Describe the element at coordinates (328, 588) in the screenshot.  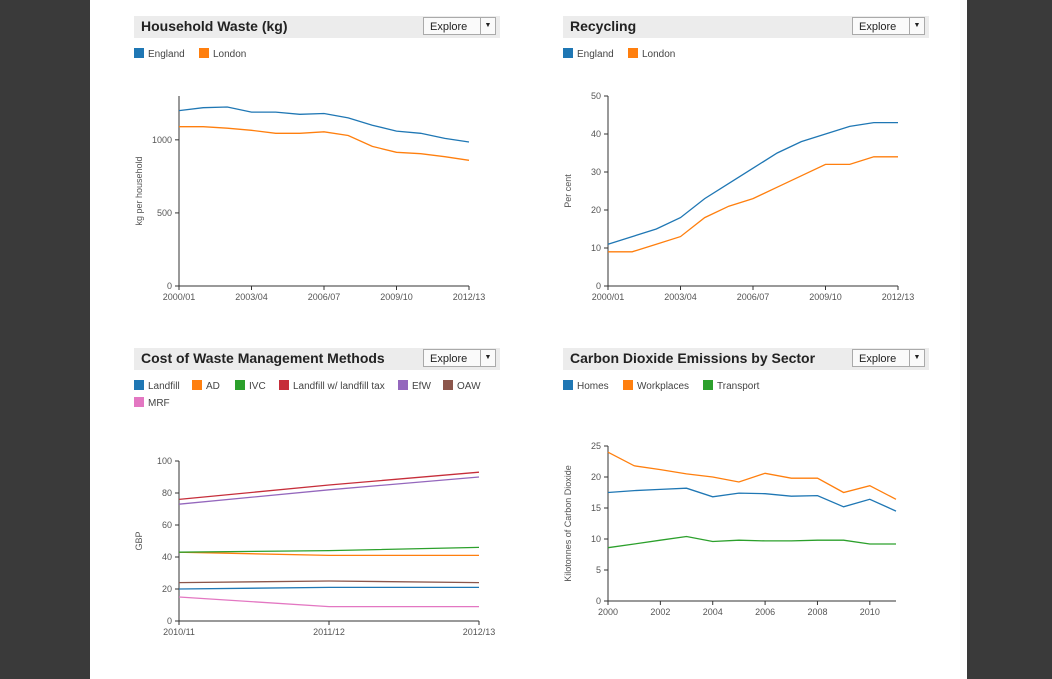
I see `series-line-landfill` at that location.